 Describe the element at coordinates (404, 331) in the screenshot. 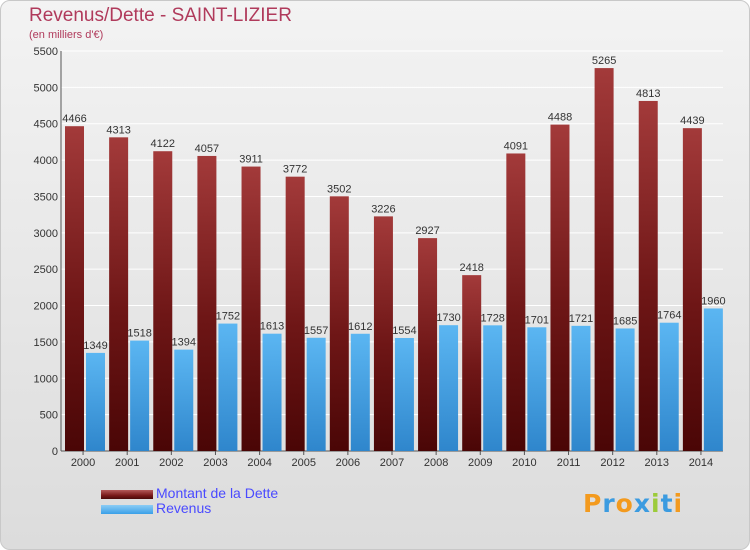

I see `data-label-revenue: 1554` at that location.